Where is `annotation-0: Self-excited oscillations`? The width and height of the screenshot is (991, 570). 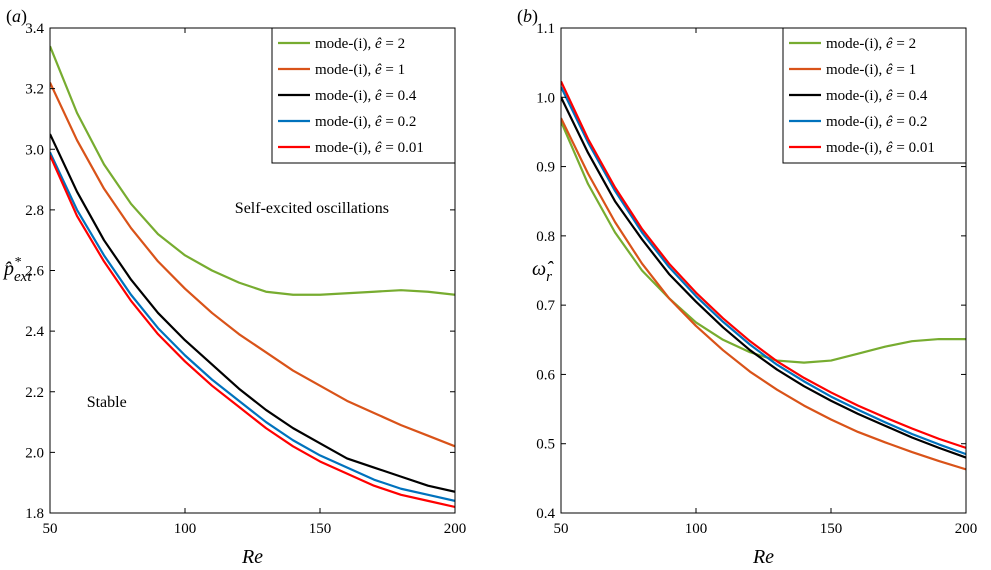
annotation-0: Self-excited oscillations is located at coordinates (312, 208).